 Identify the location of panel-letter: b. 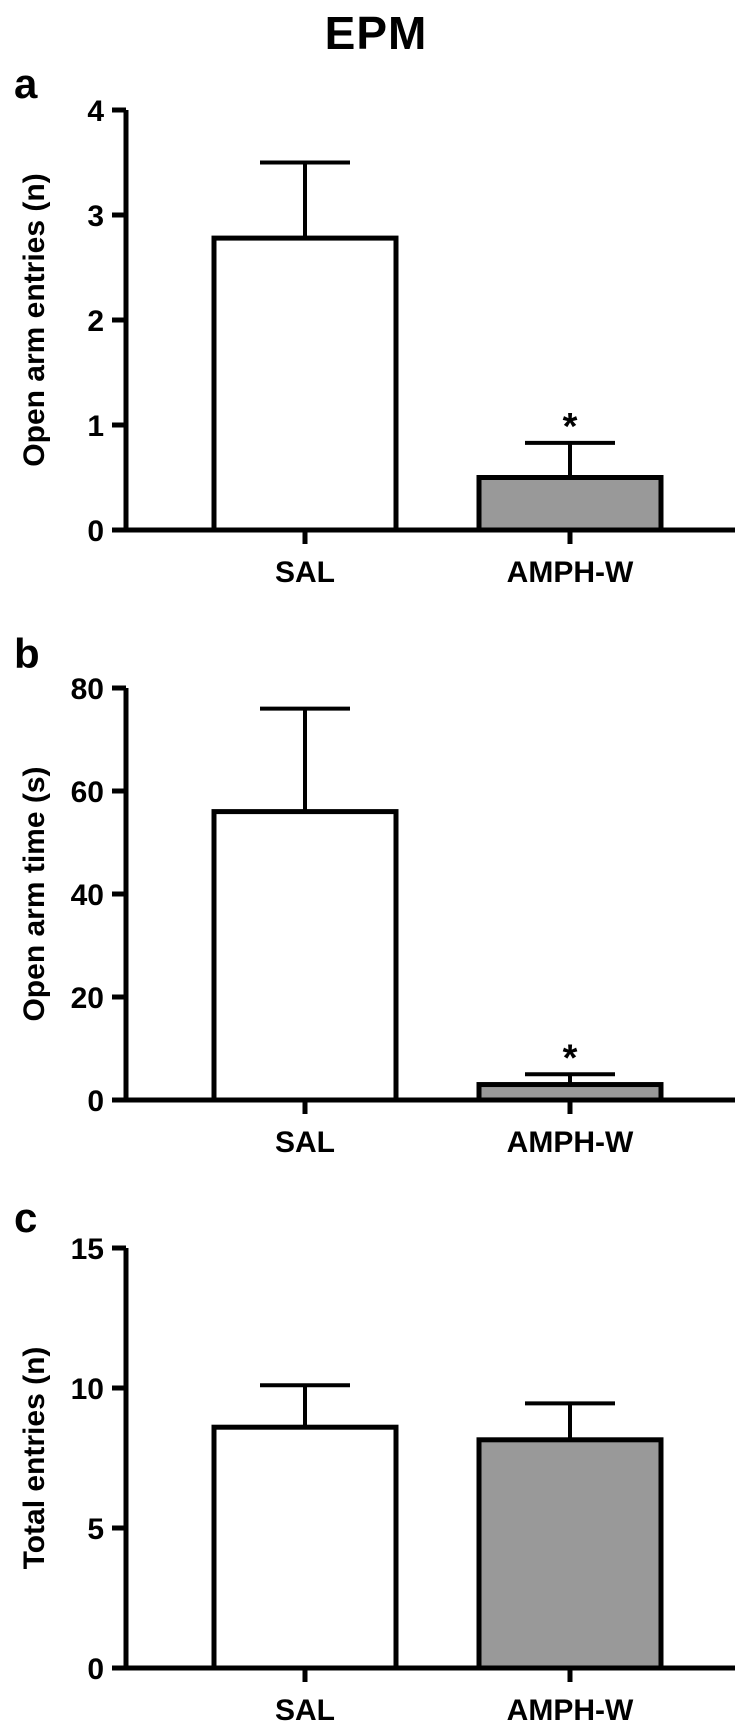
(27, 653).